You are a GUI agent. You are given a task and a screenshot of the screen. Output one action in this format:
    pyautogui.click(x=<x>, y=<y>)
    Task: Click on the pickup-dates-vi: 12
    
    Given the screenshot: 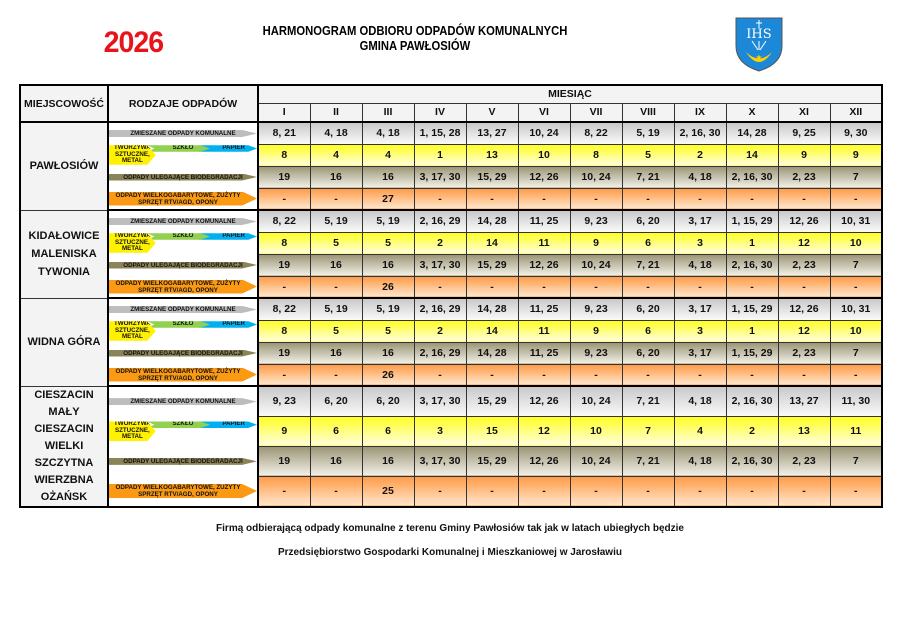 What is the action you would take?
    pyautogui.click(x=544, y=431)
    